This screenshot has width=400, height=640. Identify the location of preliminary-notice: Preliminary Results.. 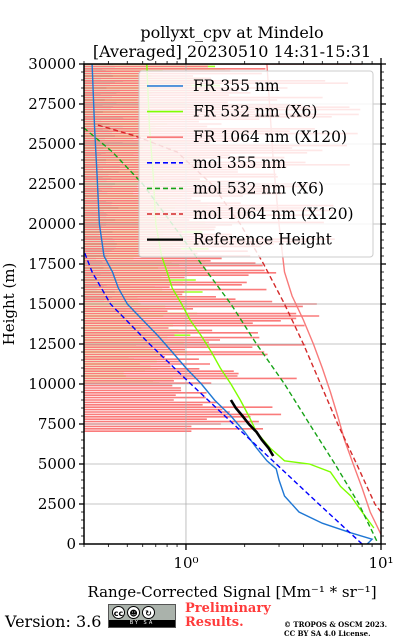
(228, 616).